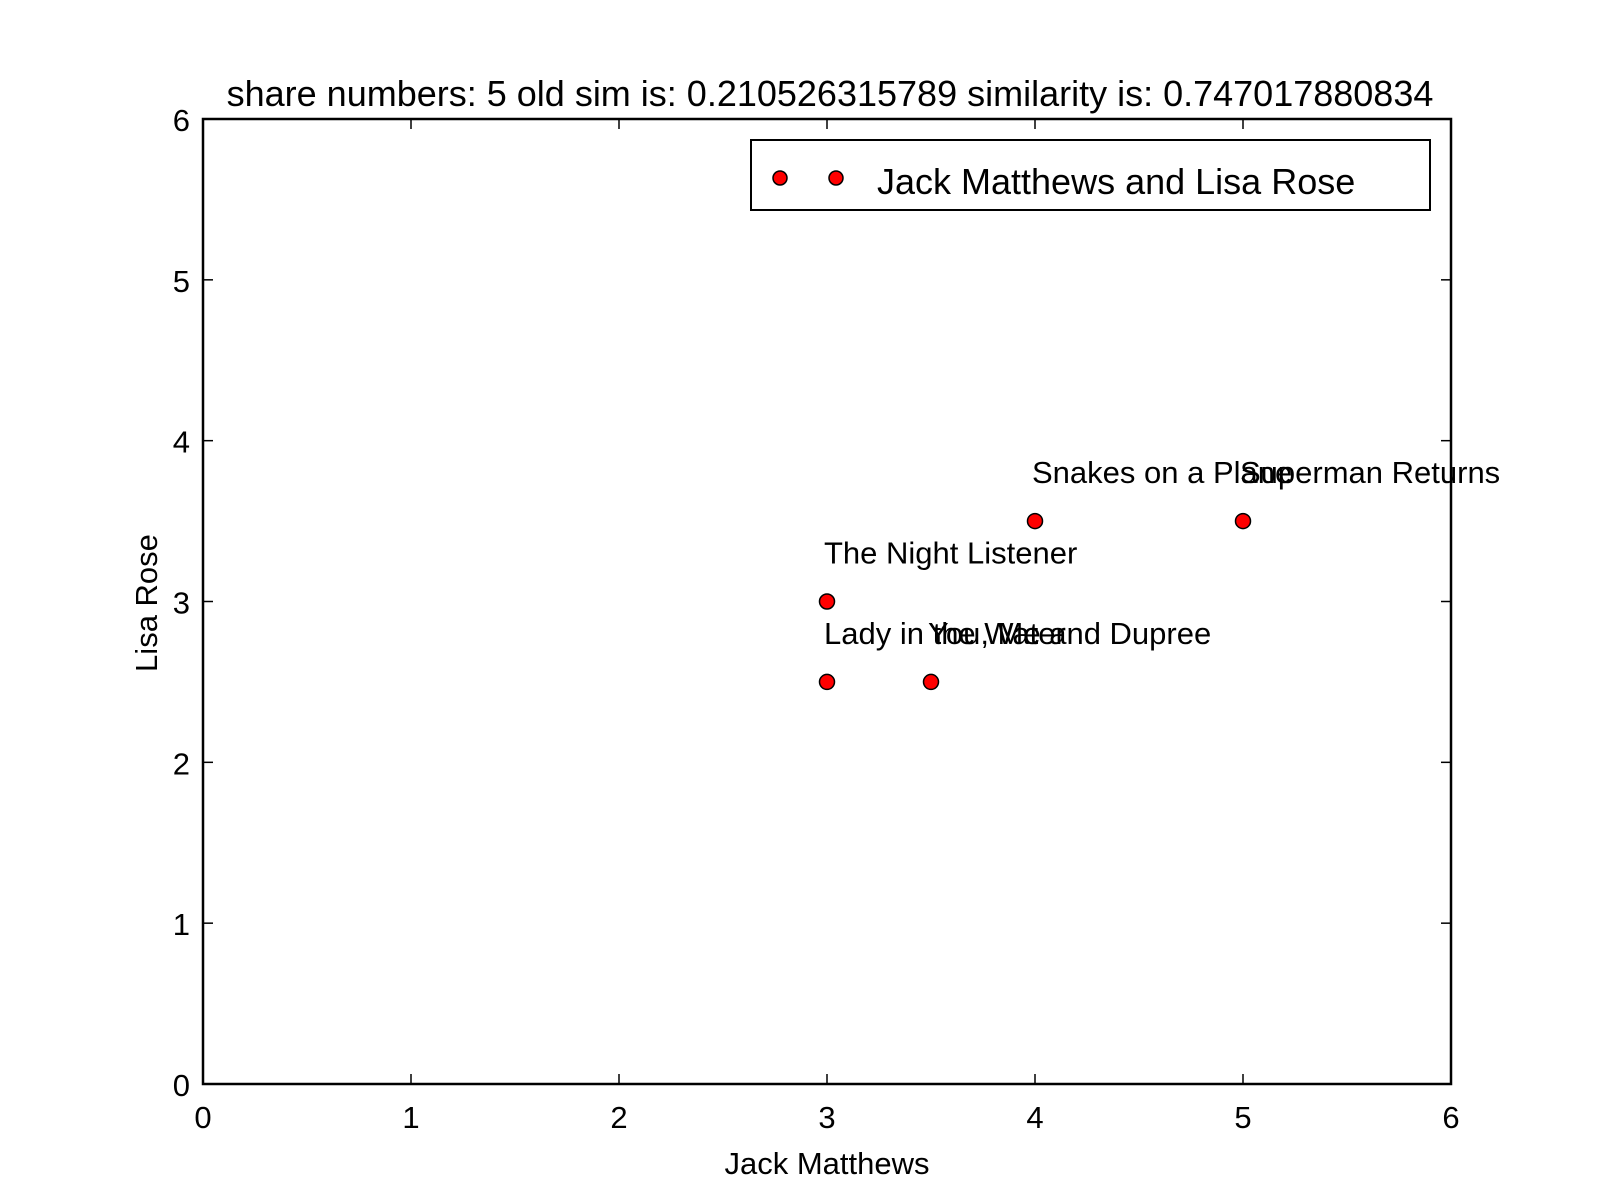  I want to click on y-tick-label: 1, so click(181, 924).